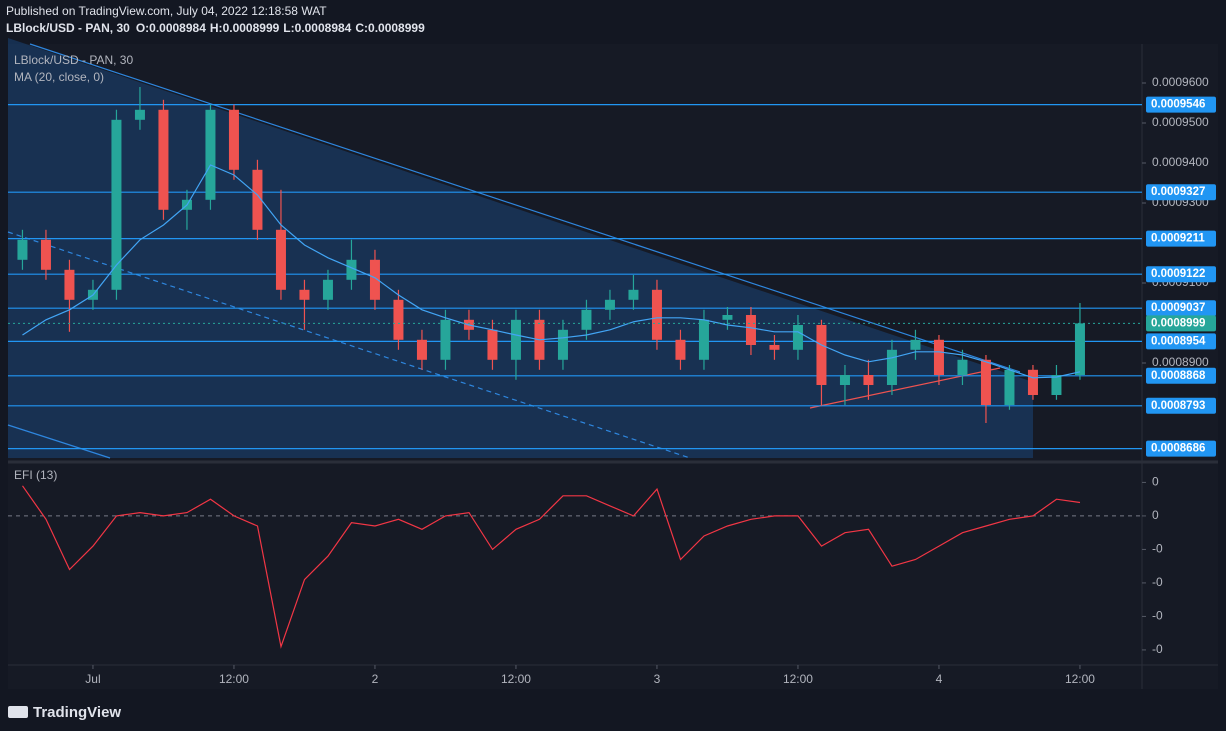 This screenshot has width=1226, height=731. I want to click on level-label: 0.0009327, so click(1178, 192).